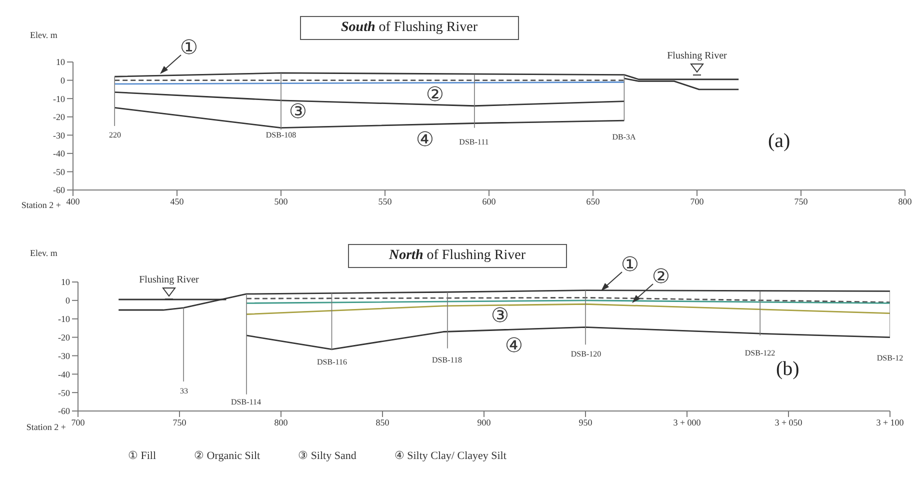 The height and width of the screenshot is (483, 919). I want to click on x-tick-label: 650, so click(593, 201).